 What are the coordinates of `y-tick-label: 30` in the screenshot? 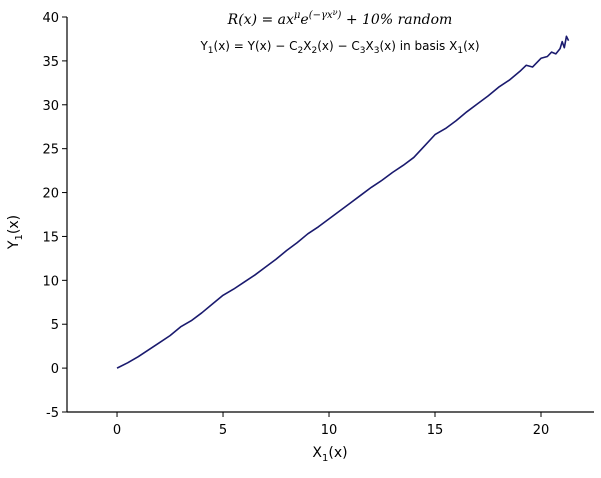 It's located at (50, 106).